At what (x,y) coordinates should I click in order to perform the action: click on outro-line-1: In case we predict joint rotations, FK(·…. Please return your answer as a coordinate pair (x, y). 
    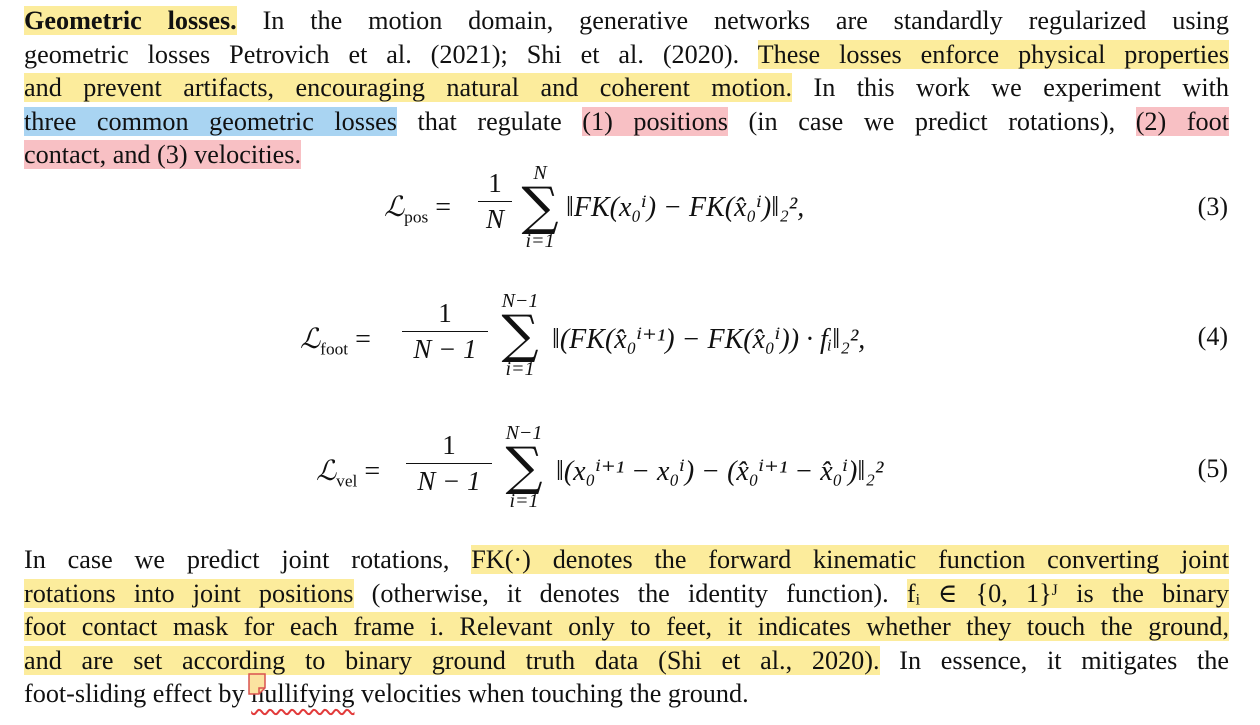
    Looking at the image, I should click on (626, 560).